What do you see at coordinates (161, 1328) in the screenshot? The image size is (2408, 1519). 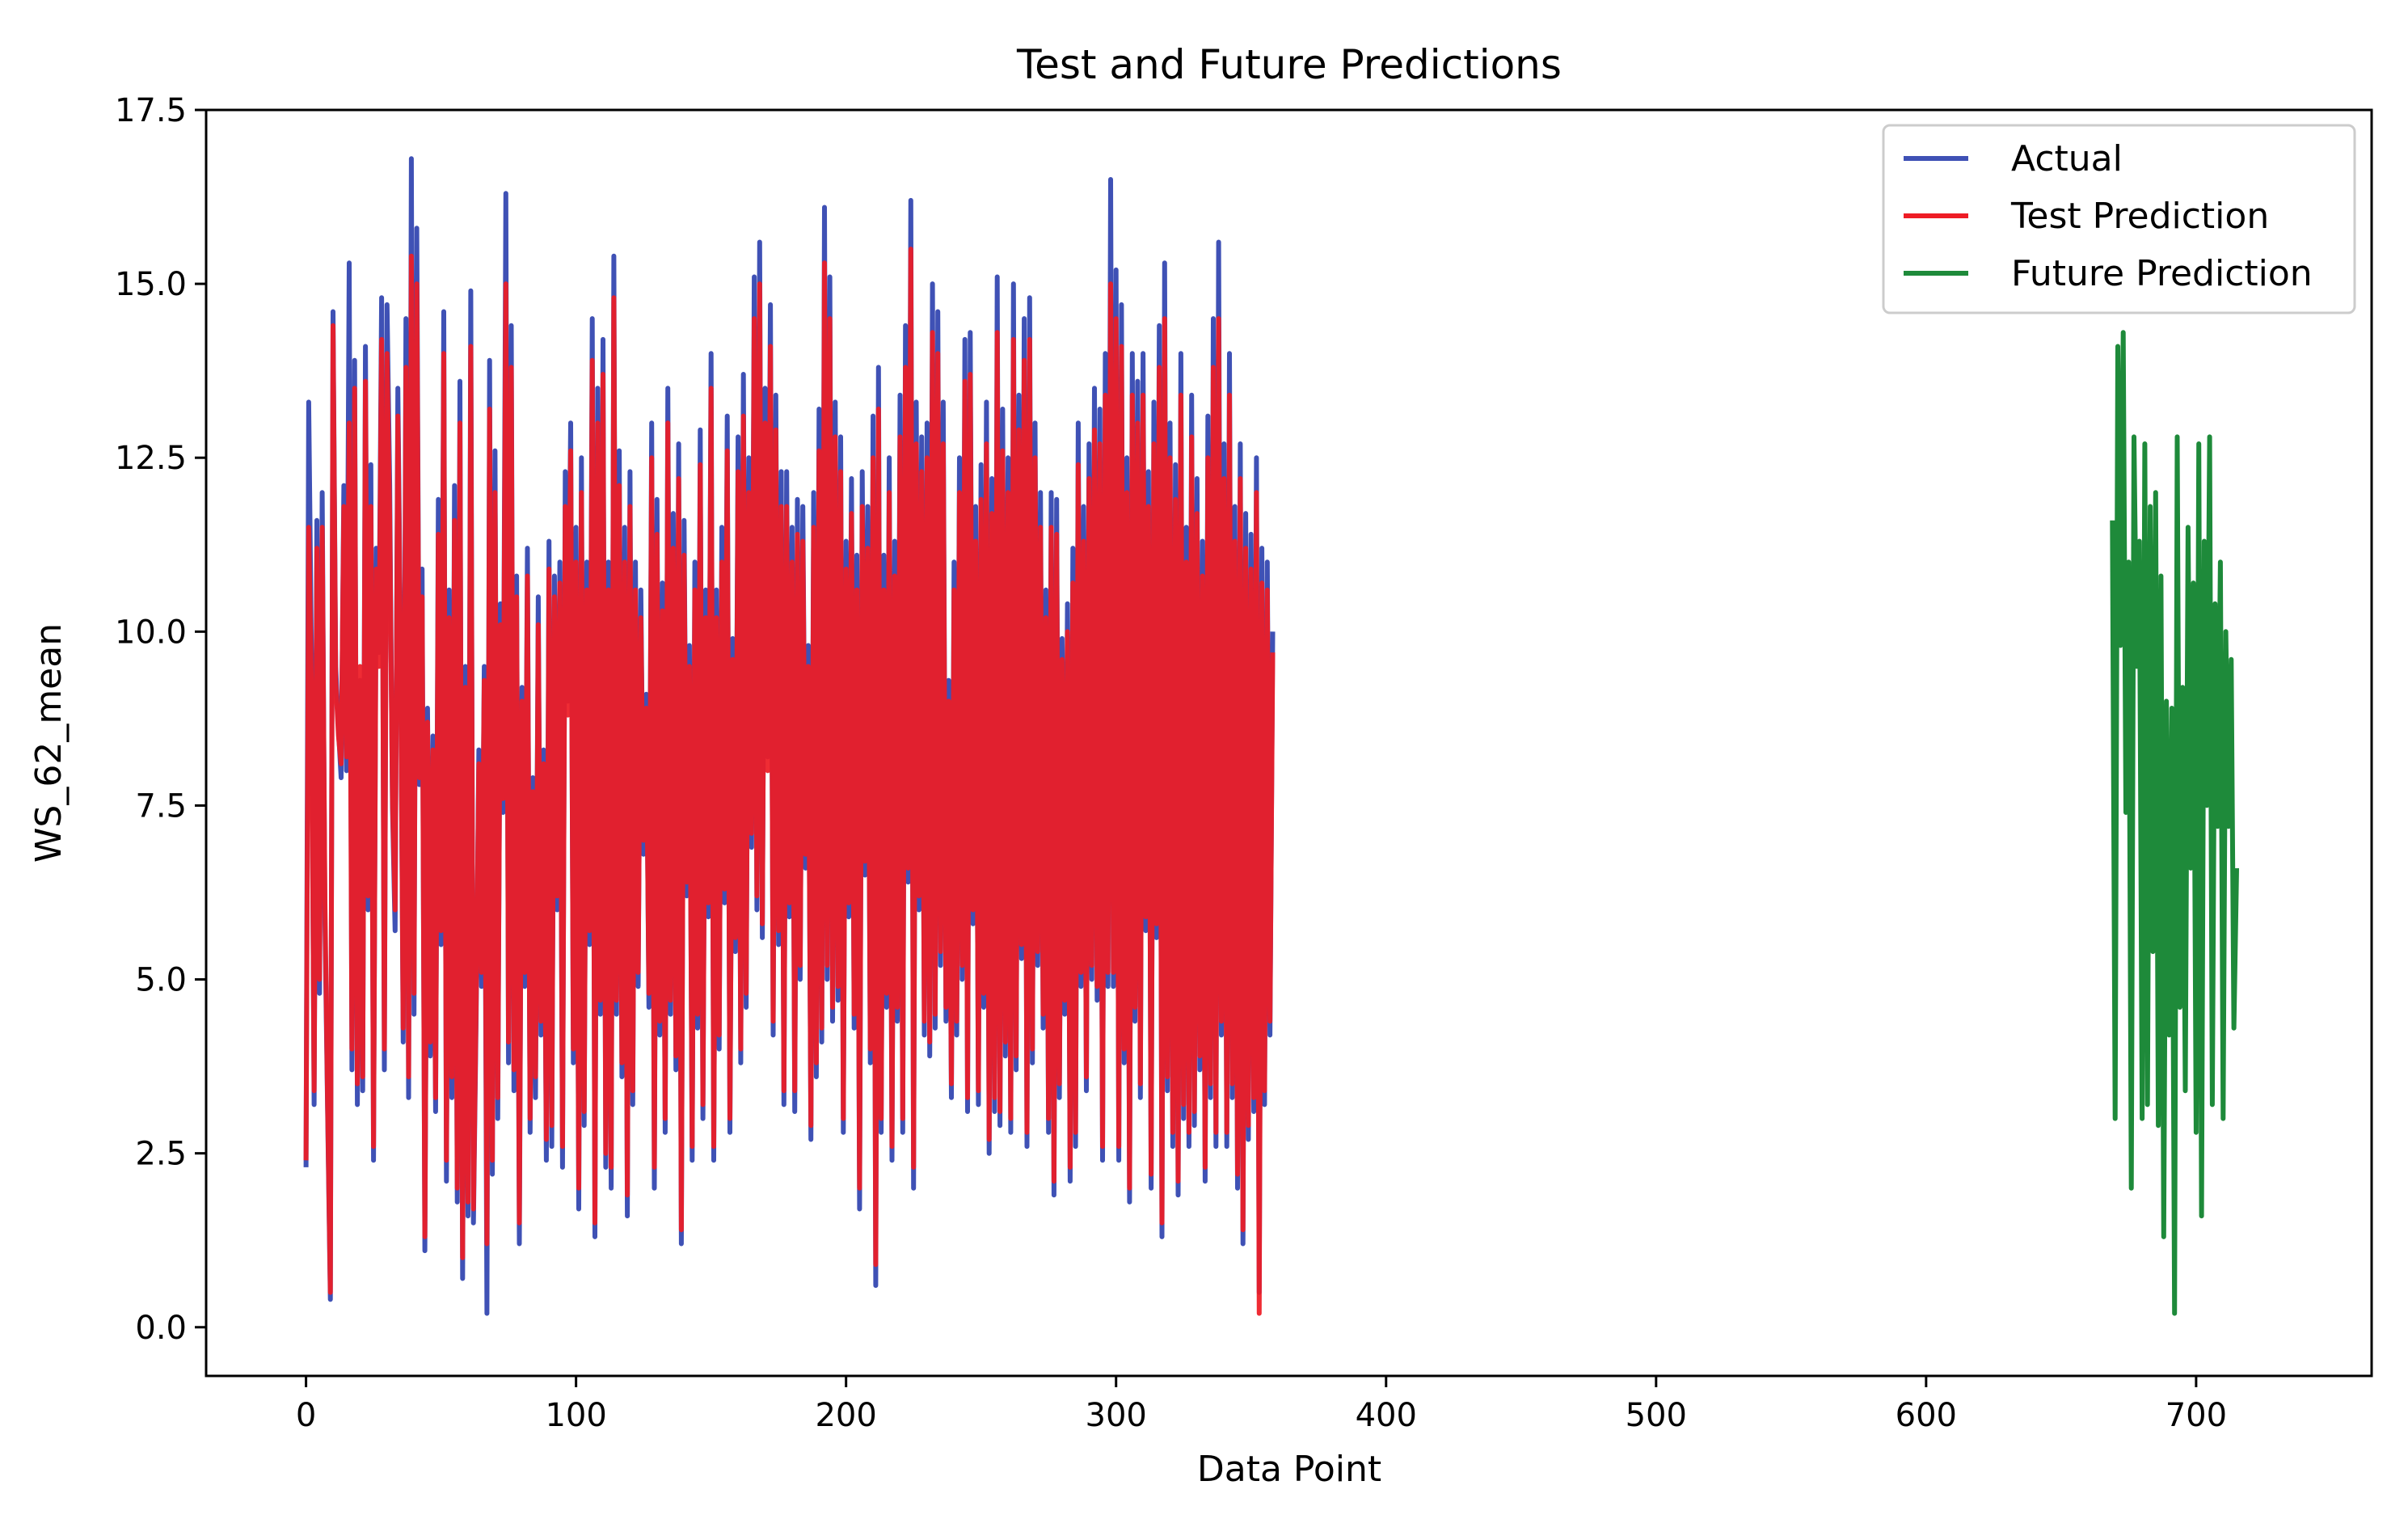 I see `y-tick-label: 0.0` at bounding box center [161, 1328].